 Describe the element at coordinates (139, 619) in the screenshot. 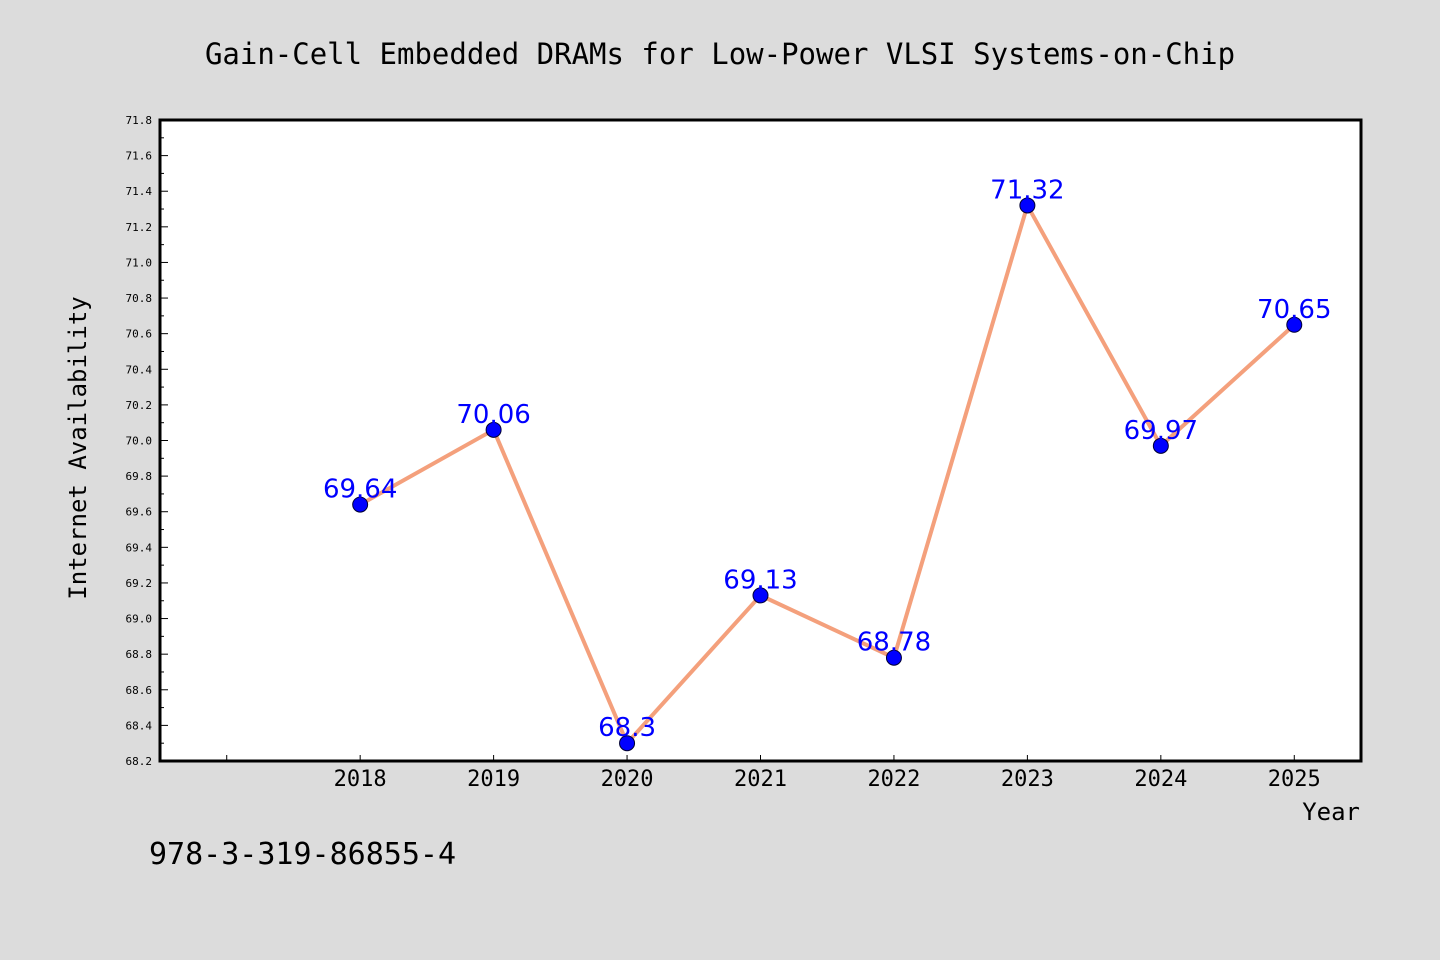

I see `y-tick-label: 69.0` at that location.